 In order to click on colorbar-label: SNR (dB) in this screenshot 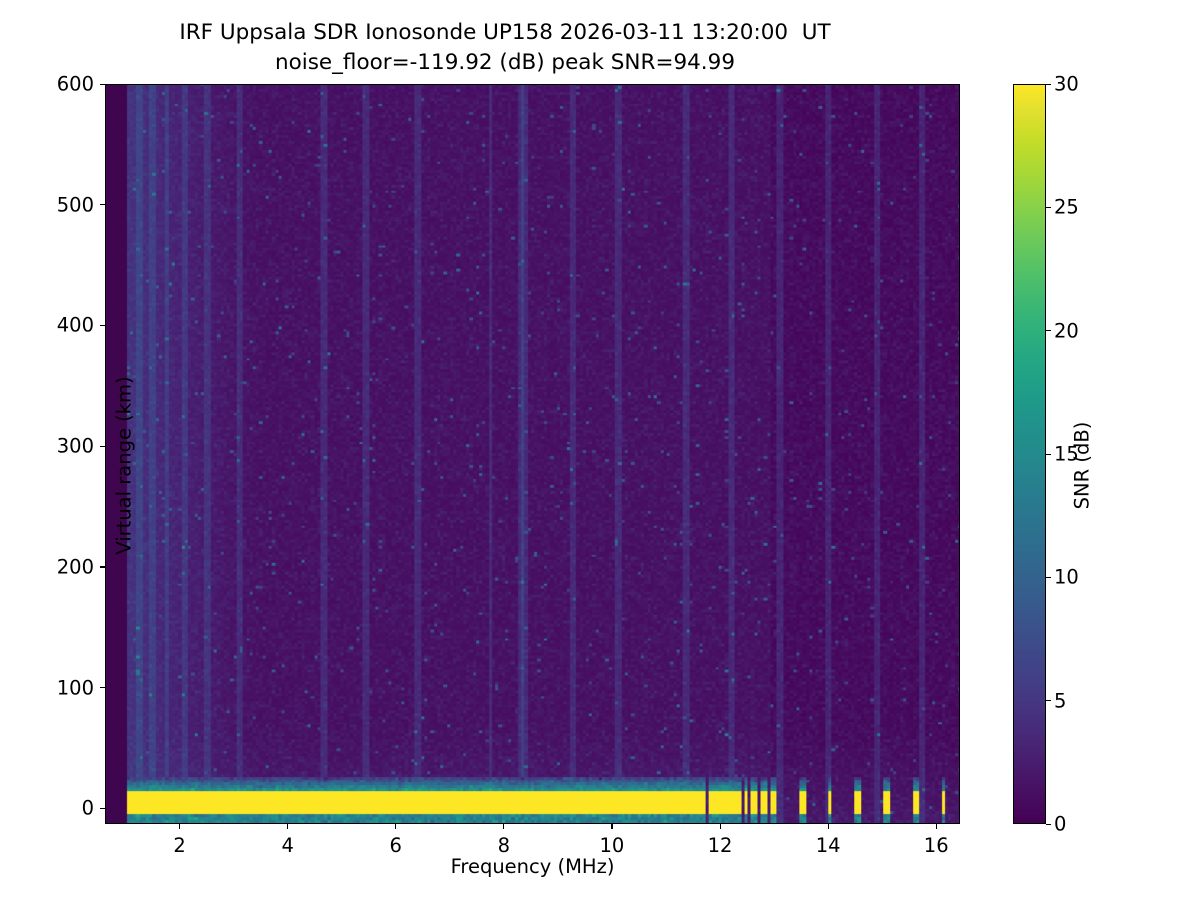, I will do `click(1082, 465)`.